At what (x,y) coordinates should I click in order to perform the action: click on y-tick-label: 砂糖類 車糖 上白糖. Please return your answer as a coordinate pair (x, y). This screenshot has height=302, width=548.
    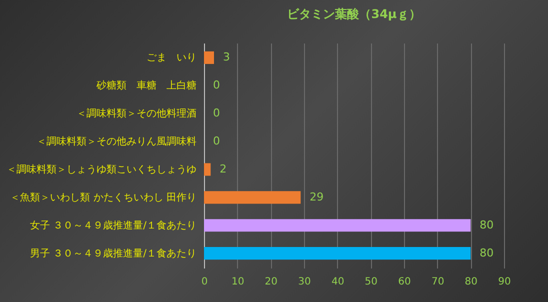
    Looking at the image, I should click on (146, 86).